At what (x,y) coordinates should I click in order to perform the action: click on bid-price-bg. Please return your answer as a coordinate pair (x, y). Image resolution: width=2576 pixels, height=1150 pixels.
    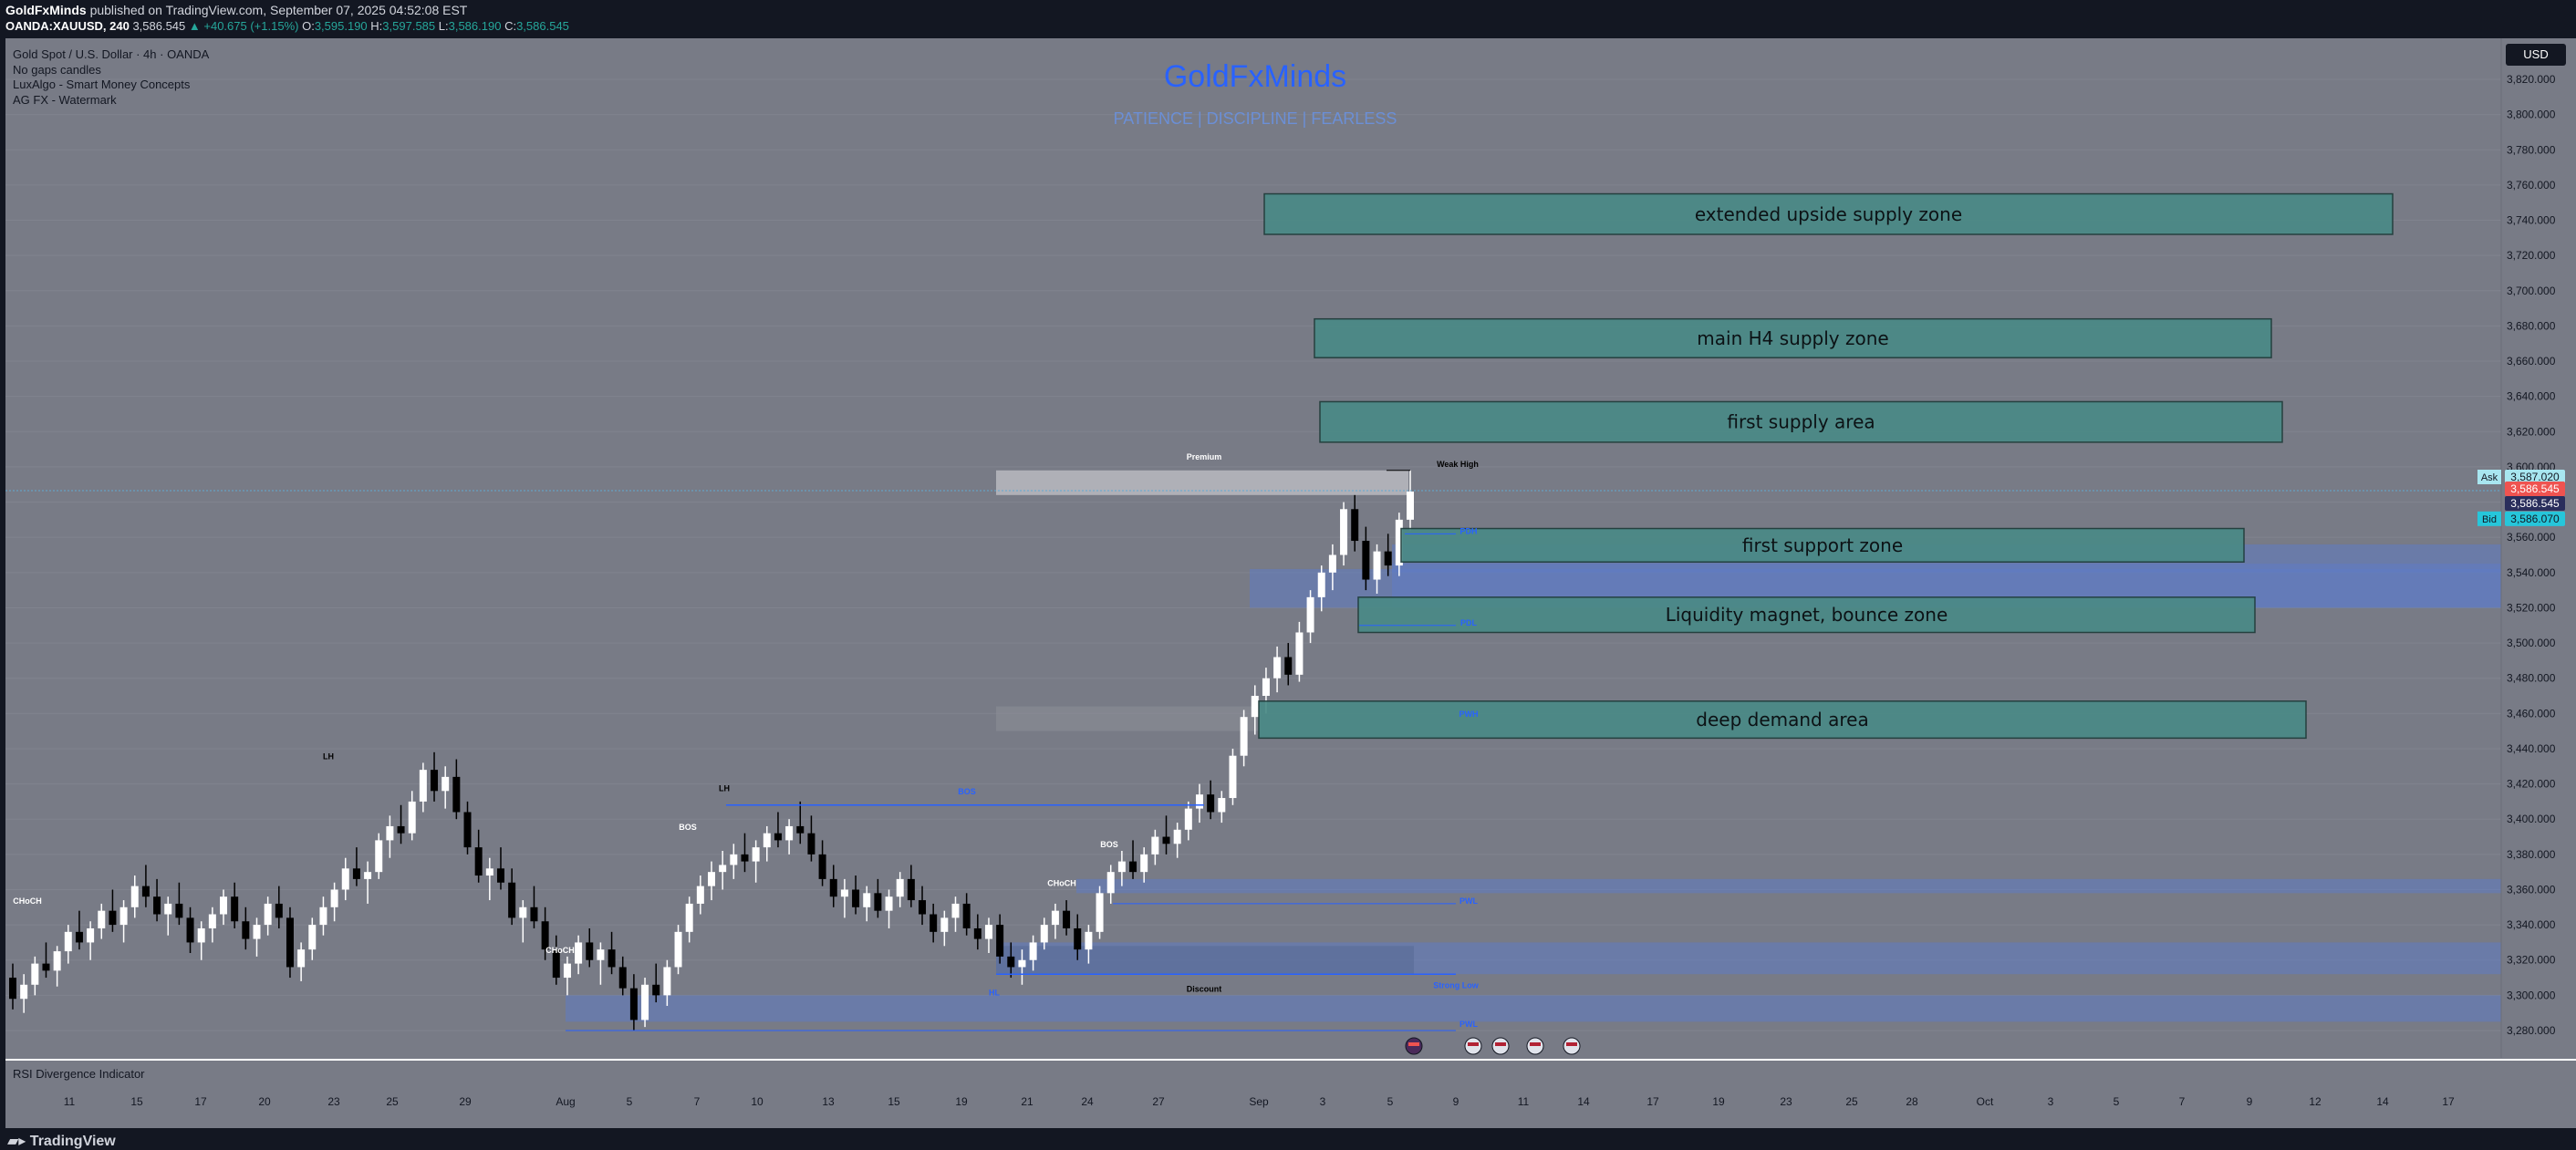
    Looking at the image, I should click on (2535, 518).